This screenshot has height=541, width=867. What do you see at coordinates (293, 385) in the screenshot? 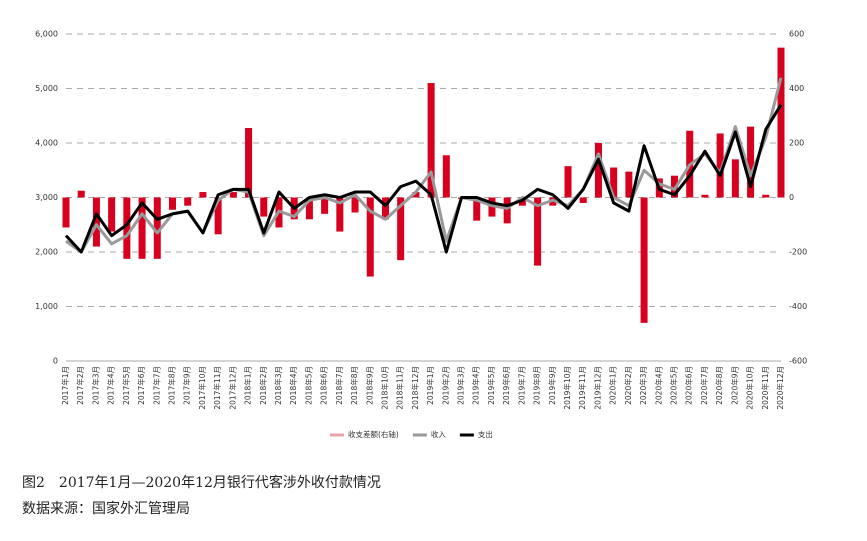
I see `x-tick-label: 2018年4月` at bounding box center [293, 385].